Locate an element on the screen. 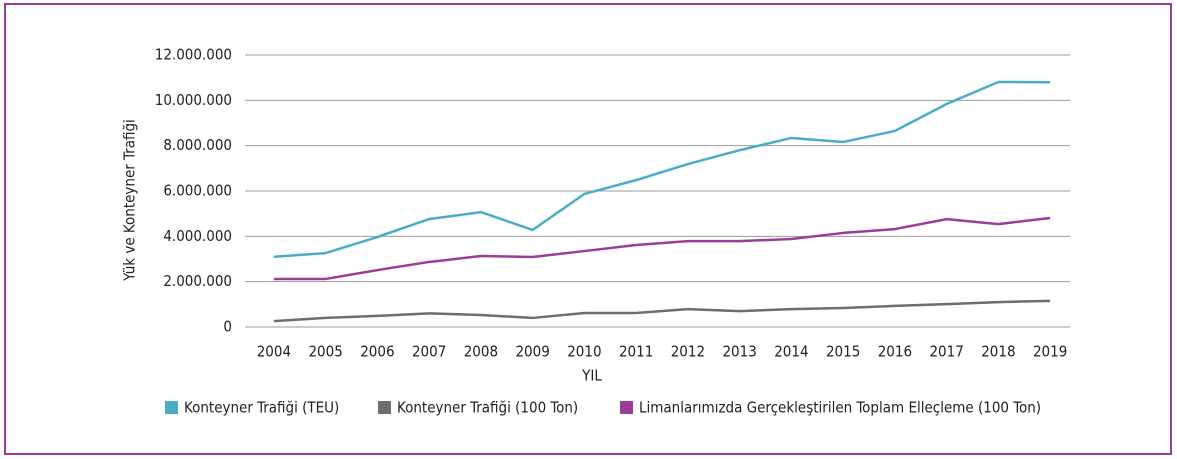  x-tick-label: 2009 is located at coordinates (532, 352).